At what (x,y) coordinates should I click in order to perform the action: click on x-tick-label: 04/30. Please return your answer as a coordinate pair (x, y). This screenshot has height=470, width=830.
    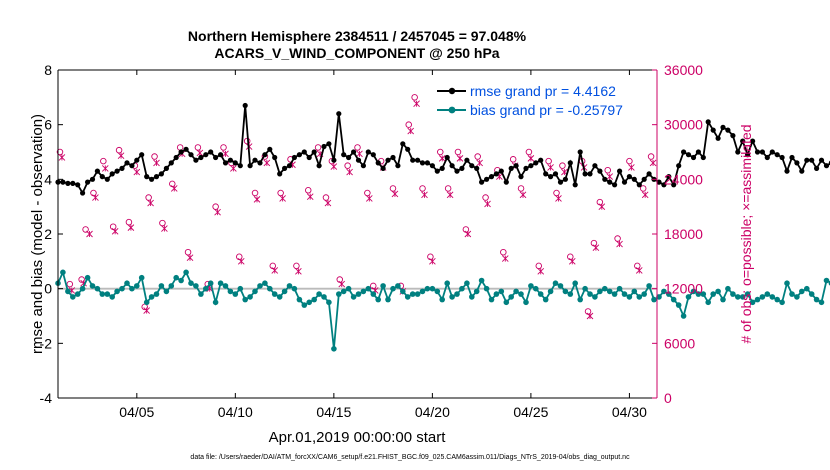
    Looking at the image, I should click on (629, 412).